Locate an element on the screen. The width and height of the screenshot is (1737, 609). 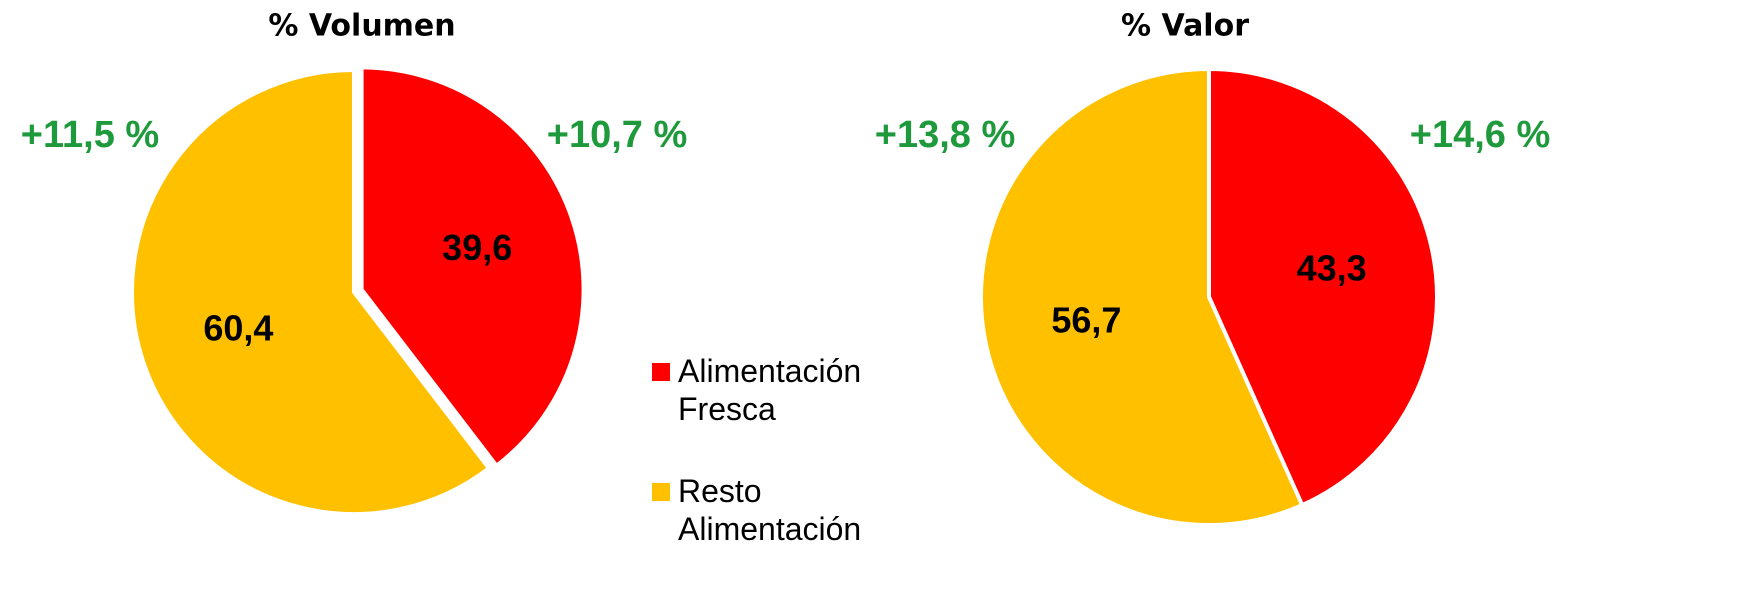
data-label: 56,7 is located at coordinates (1086, 320).